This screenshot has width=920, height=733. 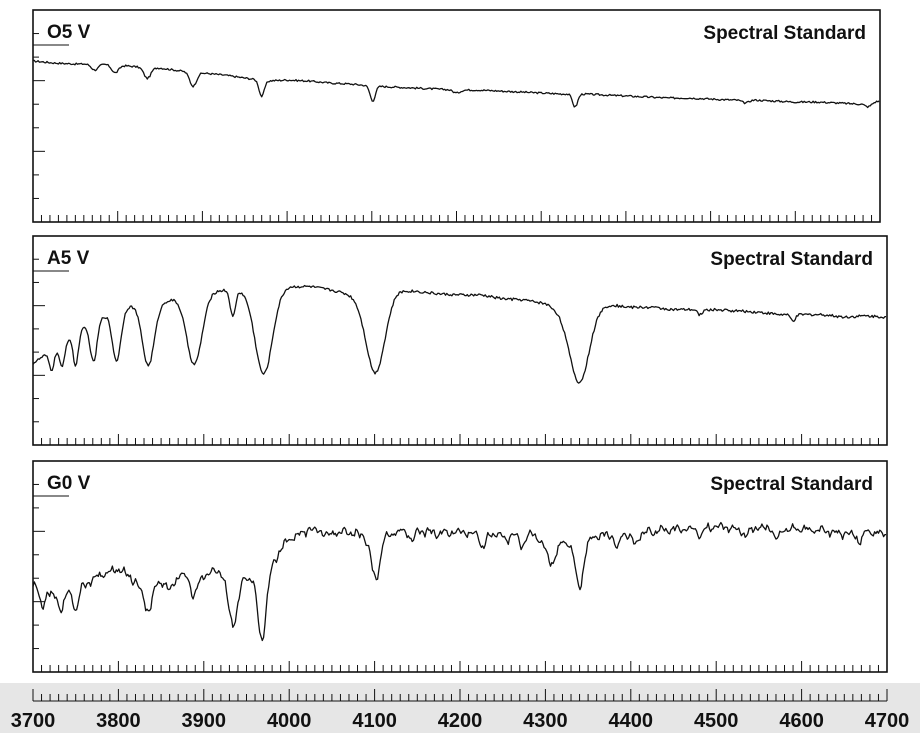 What do you see at coordinates (204, 721) in the screenshot?
I see `x-tick-label: 3900` at bounding box center [204, 721].